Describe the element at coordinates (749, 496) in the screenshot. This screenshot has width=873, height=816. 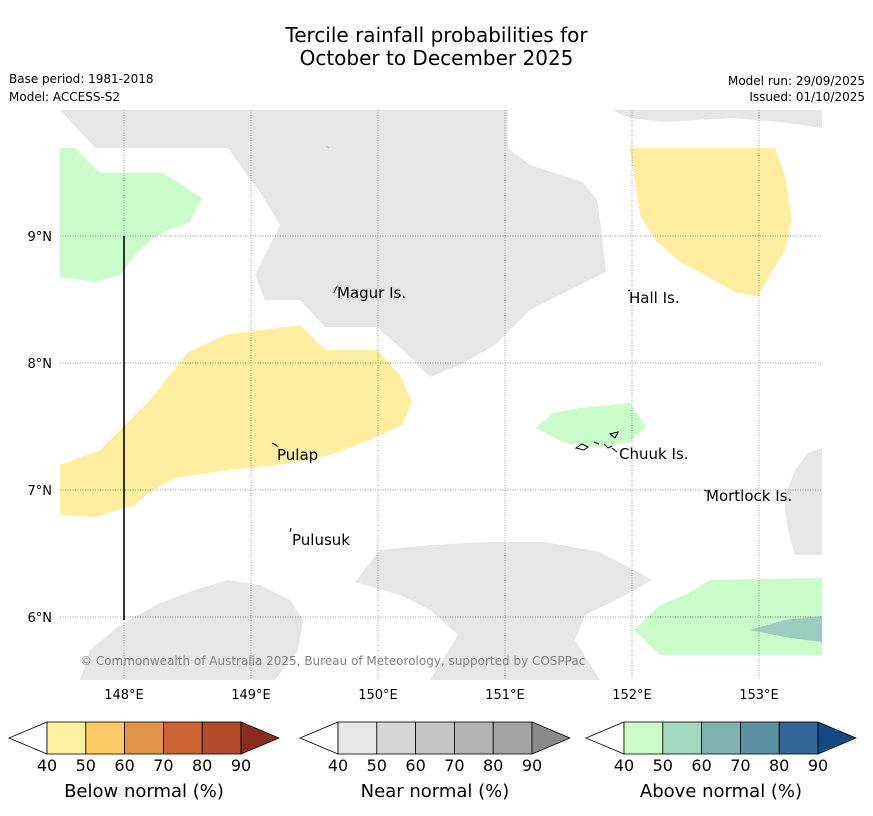
I see `place-label-mortlock: Mortlock Is.` at that location.